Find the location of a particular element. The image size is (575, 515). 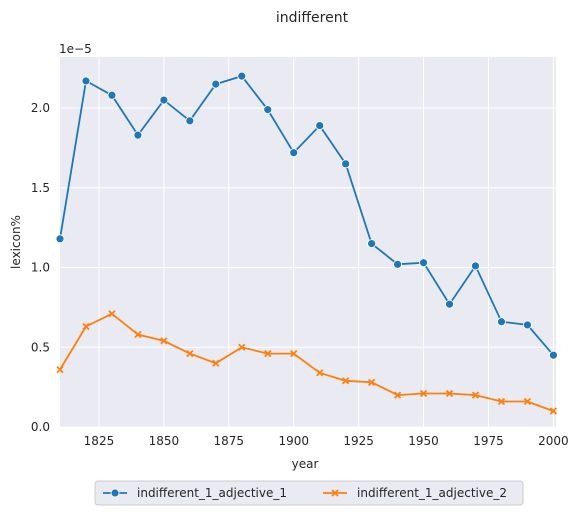

y-tick-label: 0.0 is located at coordinates (40, 427).